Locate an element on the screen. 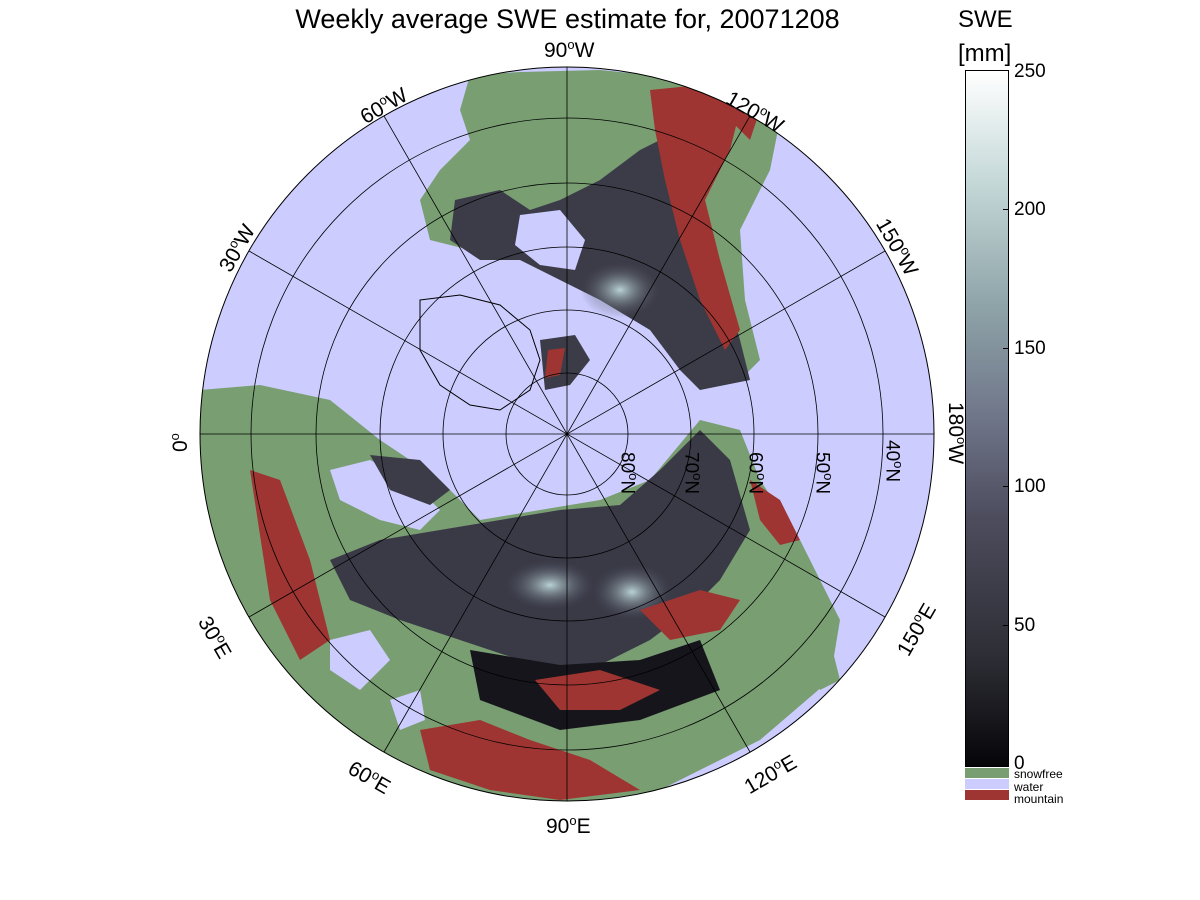 This screenshot has width=1200, height=900. lon-label-90w: 90oW is located at coordinates (569, 49).